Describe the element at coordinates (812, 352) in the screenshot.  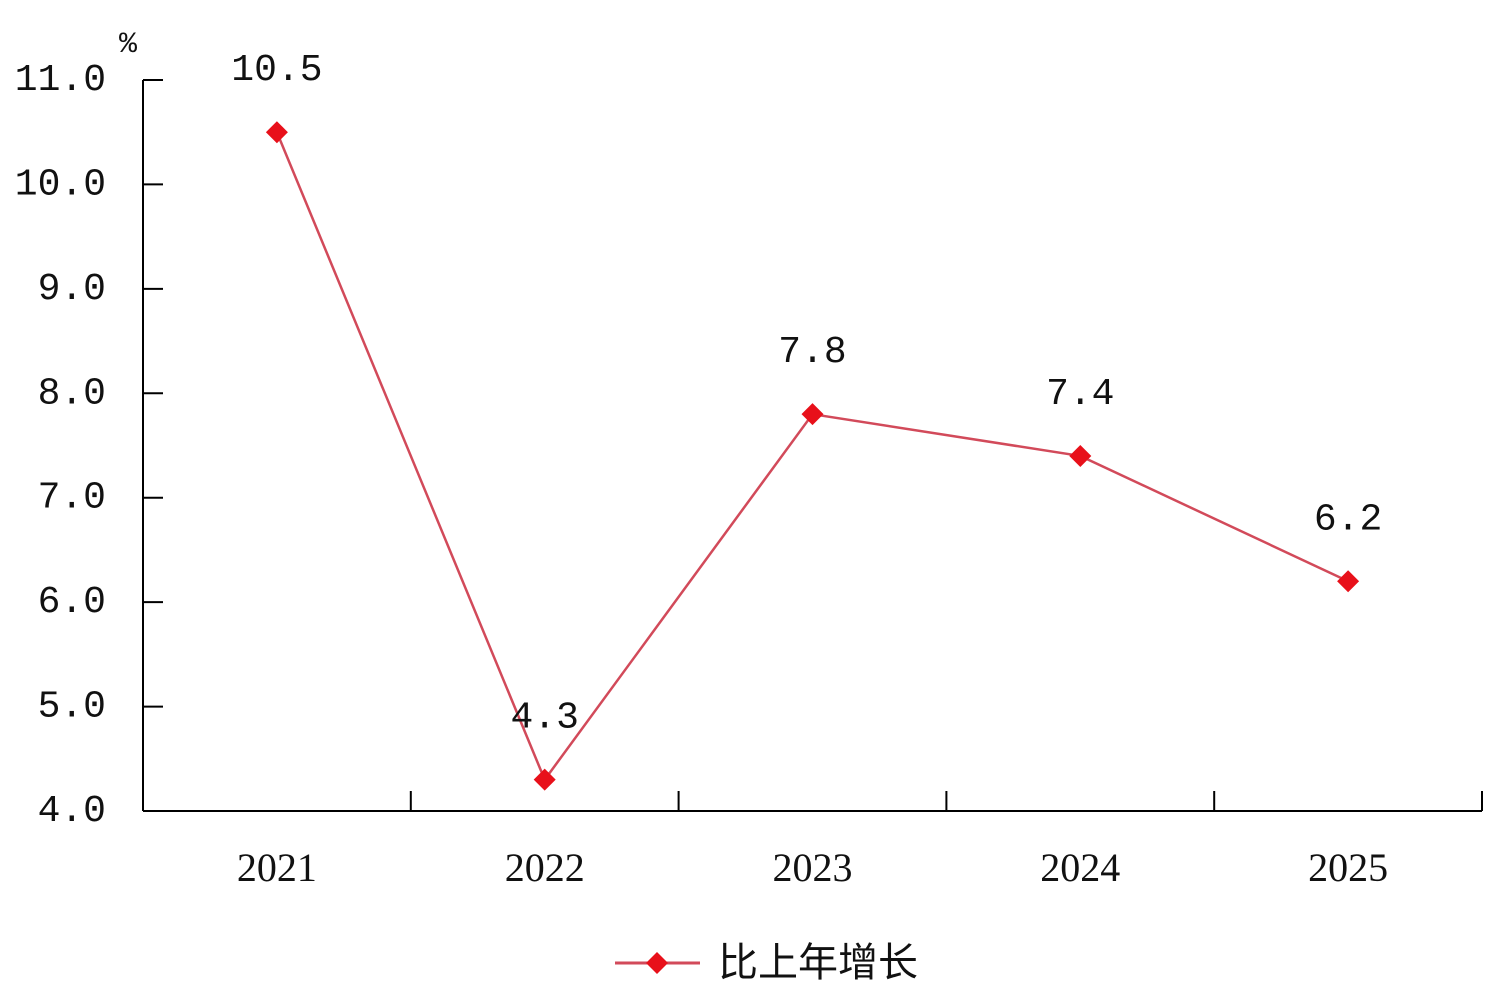
I see `data-label: 7.8` at that location.